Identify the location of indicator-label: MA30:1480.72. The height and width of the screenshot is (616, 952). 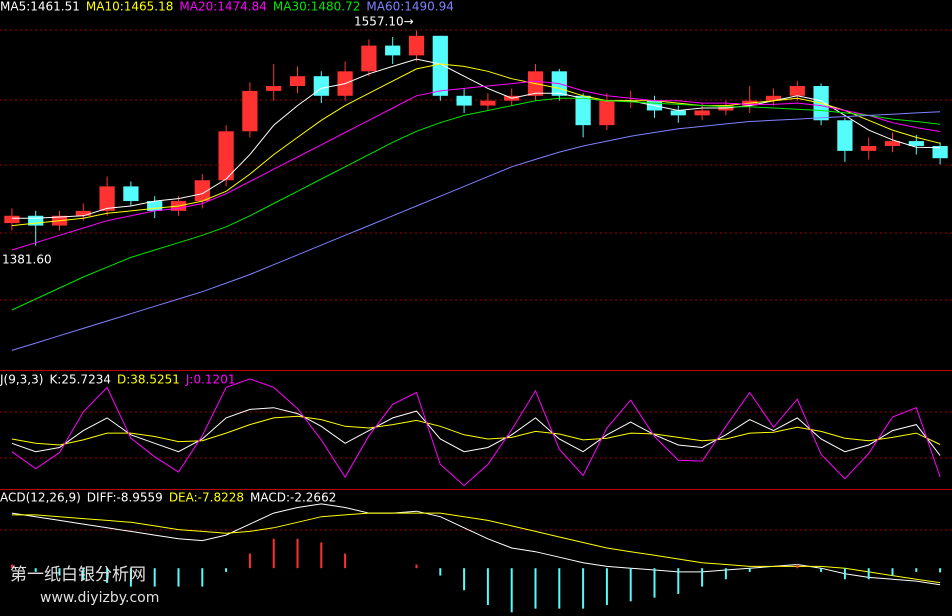
(317, 7).